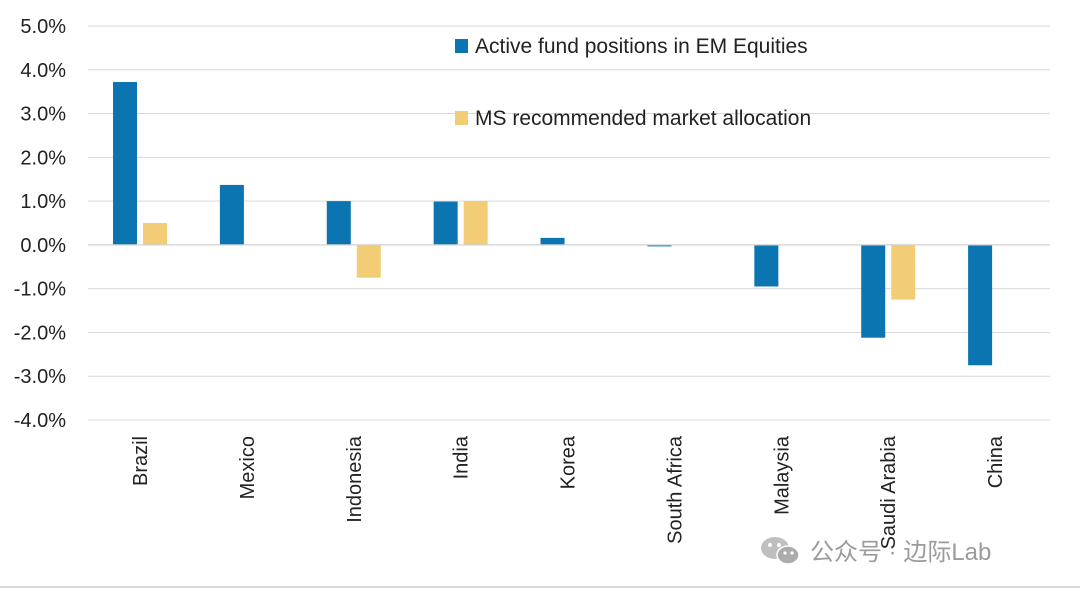  I want to click on bar-active-fund-mexico, so click(231, 214).